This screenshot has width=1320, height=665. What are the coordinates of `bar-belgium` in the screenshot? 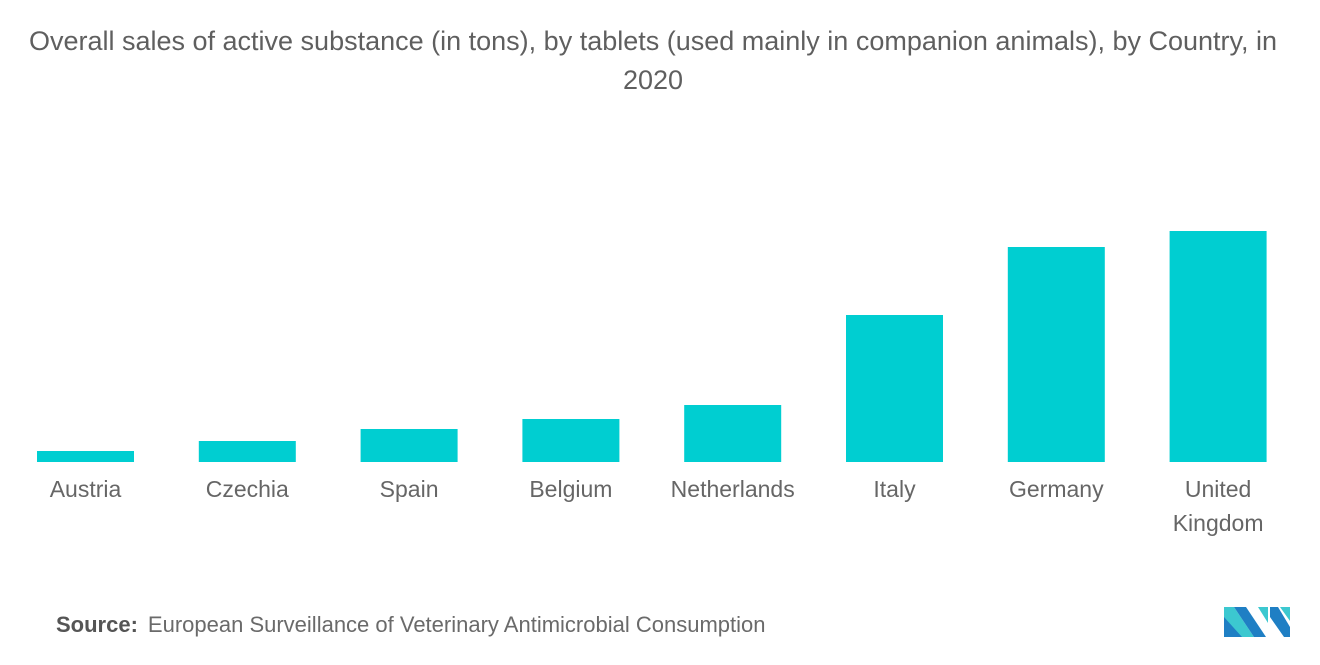 It's located at (571, 440).